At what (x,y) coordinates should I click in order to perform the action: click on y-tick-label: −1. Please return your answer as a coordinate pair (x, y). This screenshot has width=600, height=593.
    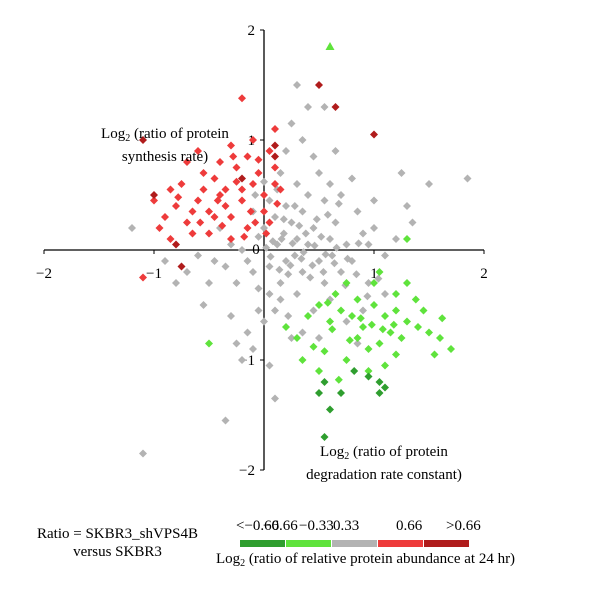
    Looking at the image, I should click on (247, 361).